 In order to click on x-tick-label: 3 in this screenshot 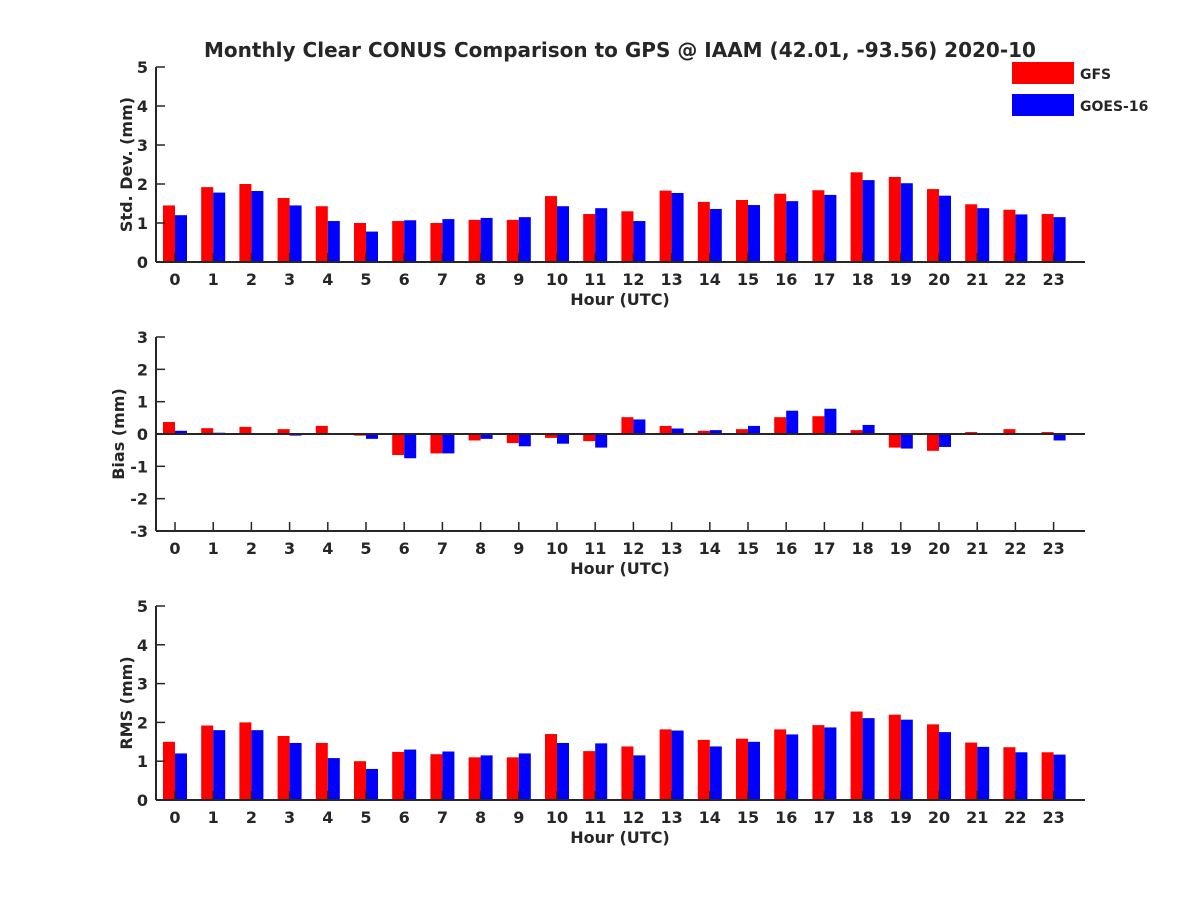, I will do `click(289, 817)`.